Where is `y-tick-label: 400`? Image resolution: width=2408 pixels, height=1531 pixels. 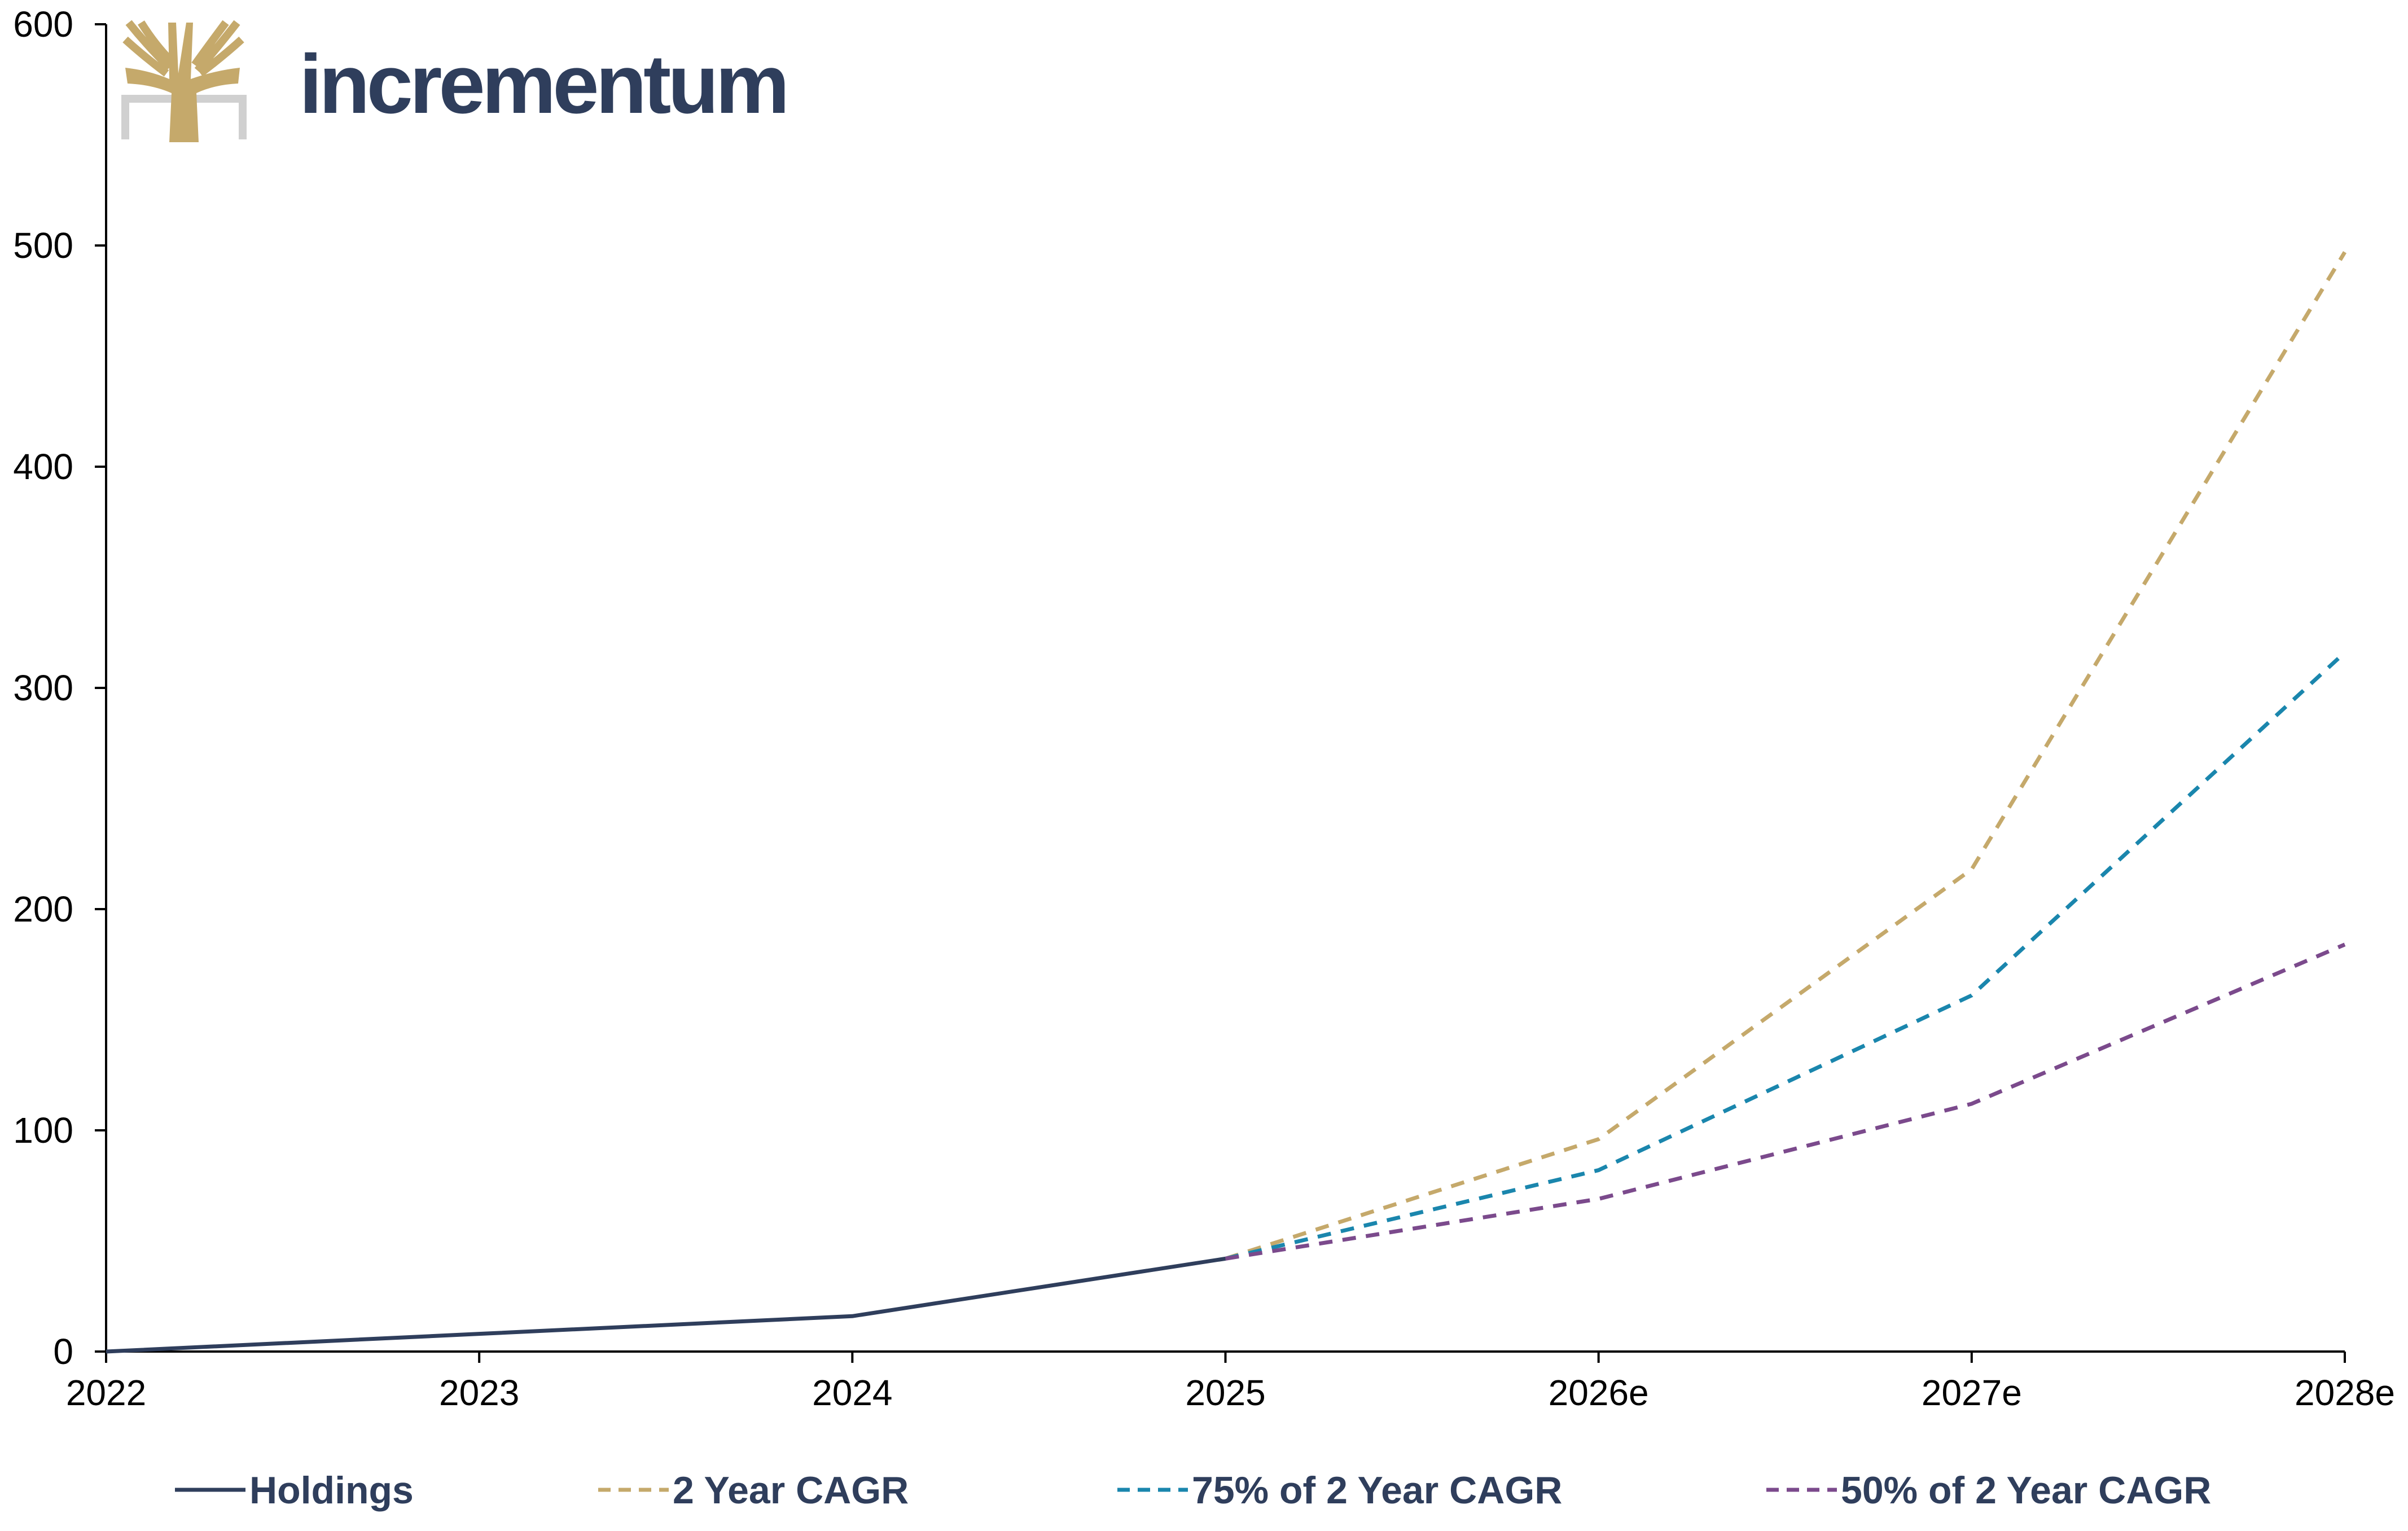 y-tick-label: 400 is located at coordinates (43, 467).